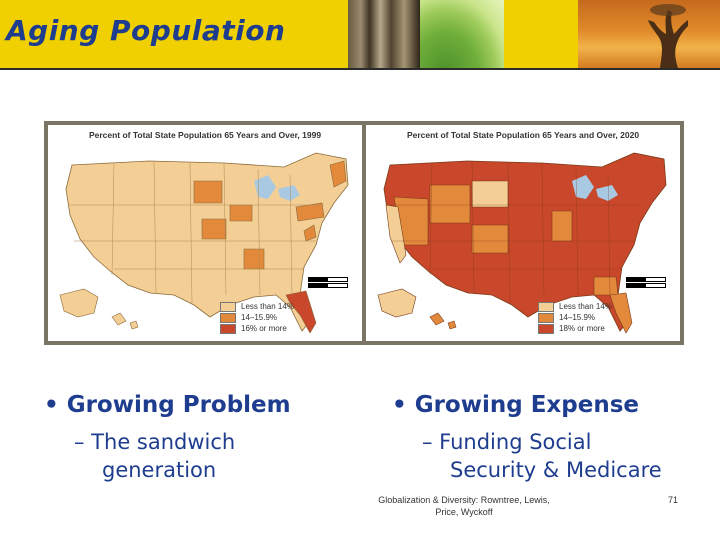  I want to click on footer-line-2: Price, Wyckoff, so click(464, 512).